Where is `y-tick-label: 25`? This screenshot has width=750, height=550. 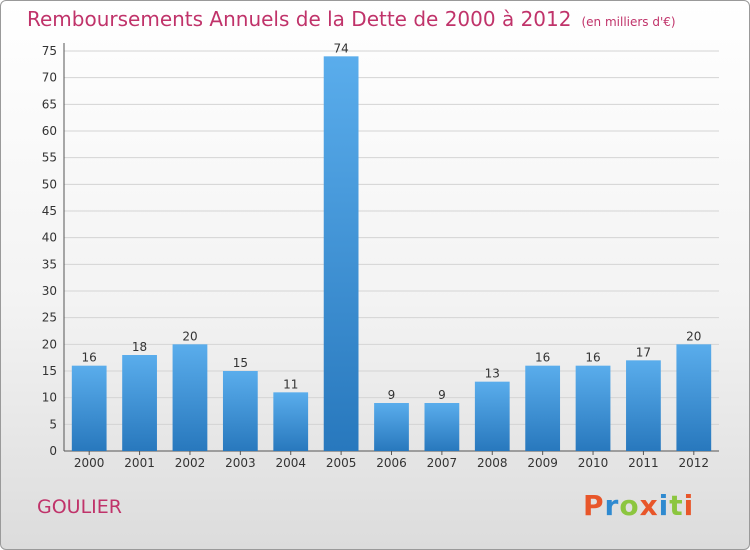
y-tick-label: 25 is located at coordinates (49, 318).